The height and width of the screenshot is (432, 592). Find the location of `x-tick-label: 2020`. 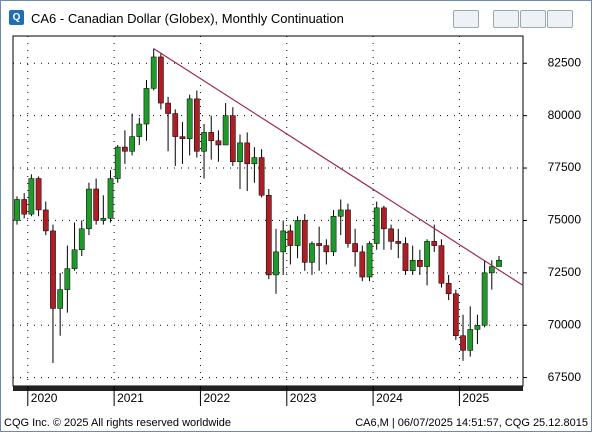

x-tick-label: 2020 is located at coordinates (44, 398).